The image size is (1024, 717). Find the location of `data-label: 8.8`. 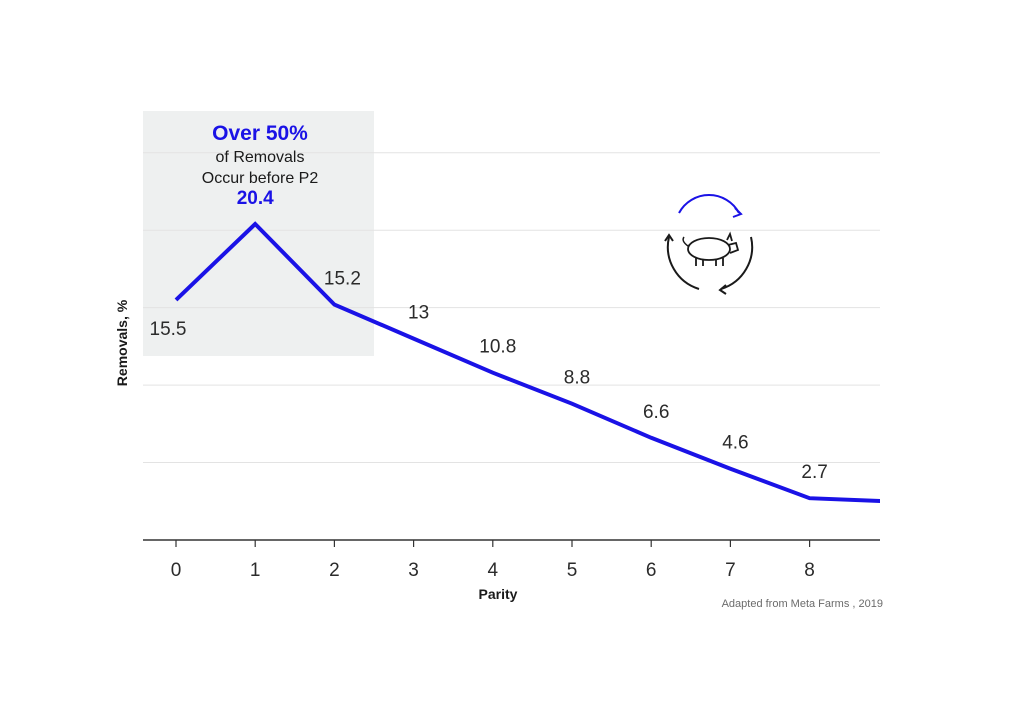

data-label: 8.8 is located at coordinates (577, 378).